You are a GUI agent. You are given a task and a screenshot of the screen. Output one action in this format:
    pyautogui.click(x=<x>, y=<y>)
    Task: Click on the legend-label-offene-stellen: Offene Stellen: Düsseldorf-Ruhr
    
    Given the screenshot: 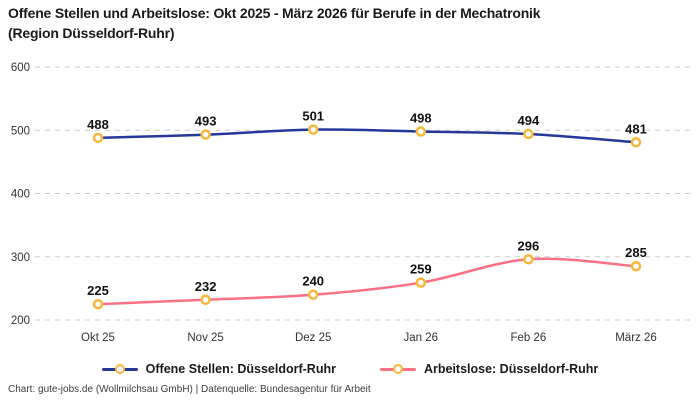 What is the action you would take?
    pyautogui.click(x=240, y=369)
    